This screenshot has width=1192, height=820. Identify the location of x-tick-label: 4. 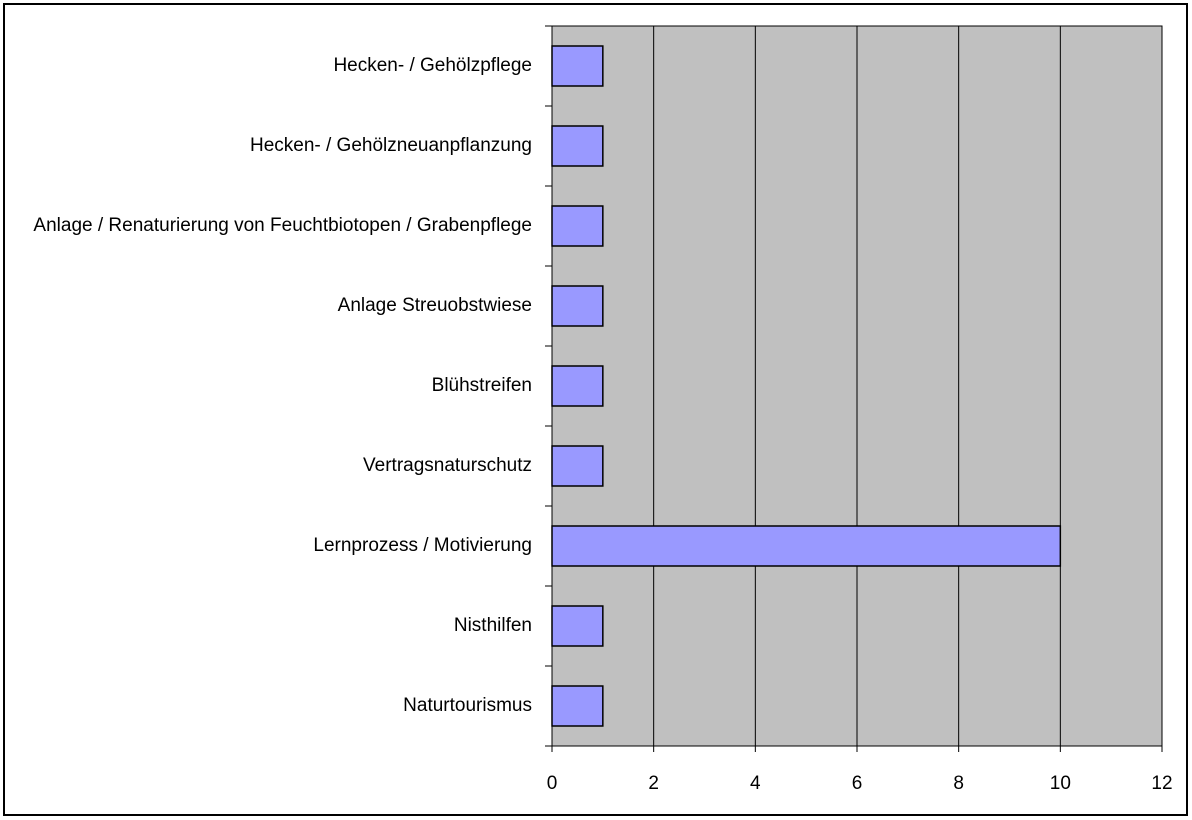
(755, 783).